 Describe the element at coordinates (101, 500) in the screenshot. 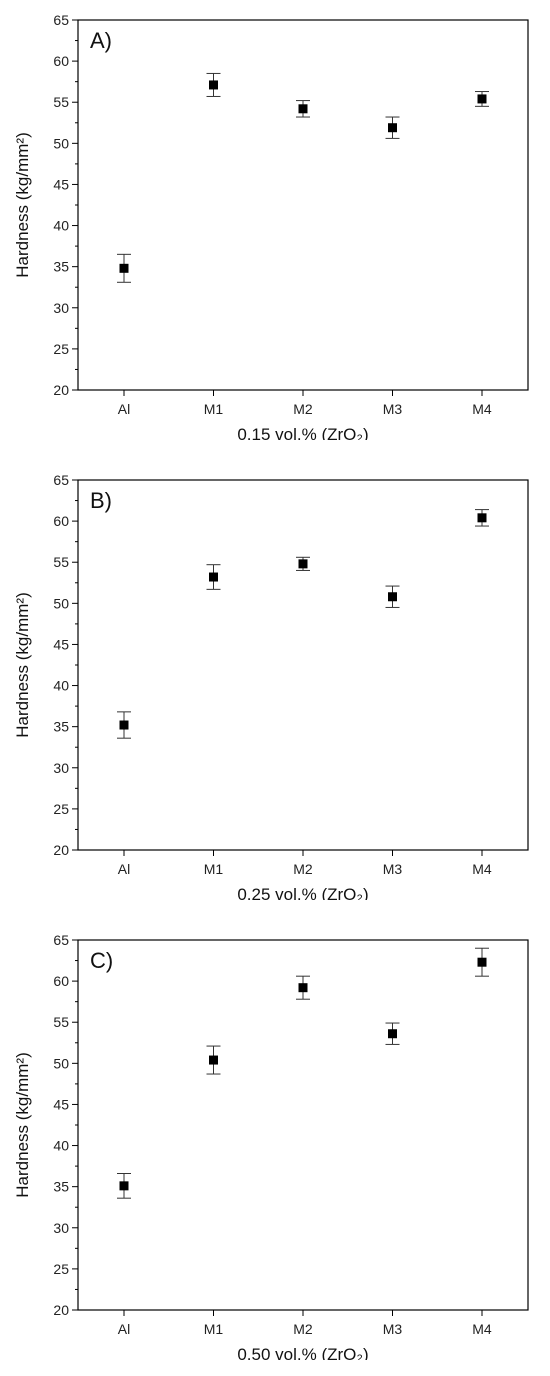

I see `panel-label: B)` at that location.